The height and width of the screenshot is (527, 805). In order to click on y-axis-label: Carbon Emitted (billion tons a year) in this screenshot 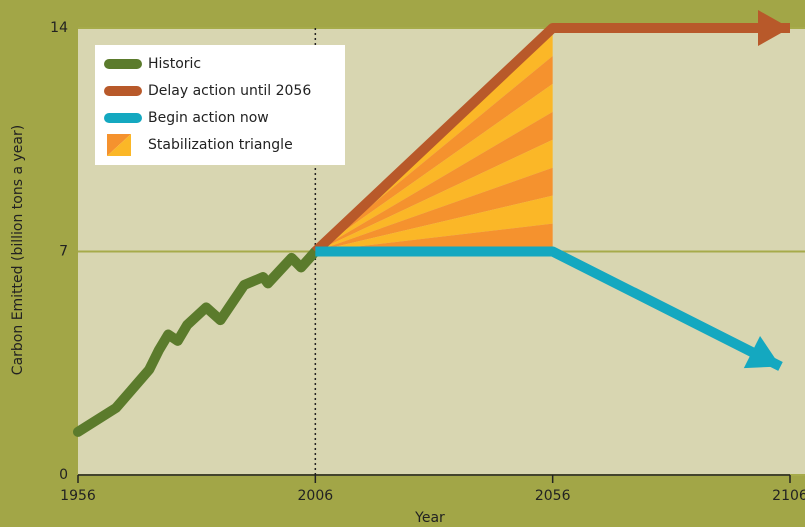, I will do `click(18, 250)`.